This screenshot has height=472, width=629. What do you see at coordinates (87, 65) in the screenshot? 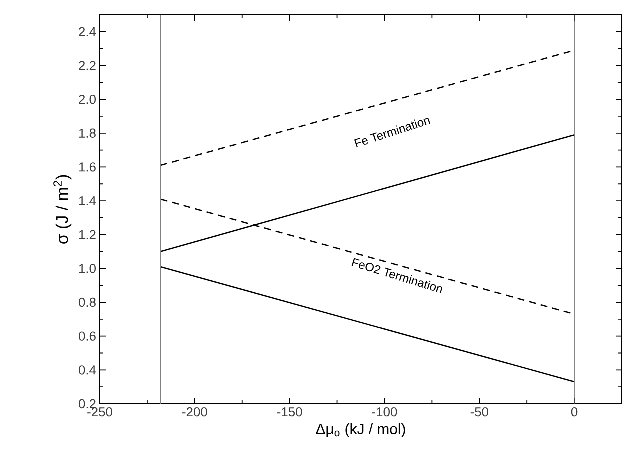
I see `y-tick-label: 2.2` at bounding box center [87, 65].